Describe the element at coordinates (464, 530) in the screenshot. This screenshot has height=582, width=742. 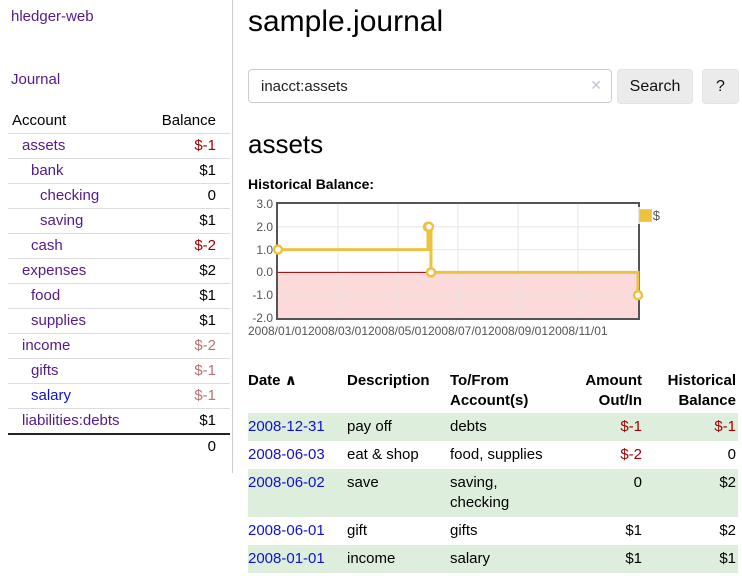
I see `transaction-accounts: gifts` at that location.